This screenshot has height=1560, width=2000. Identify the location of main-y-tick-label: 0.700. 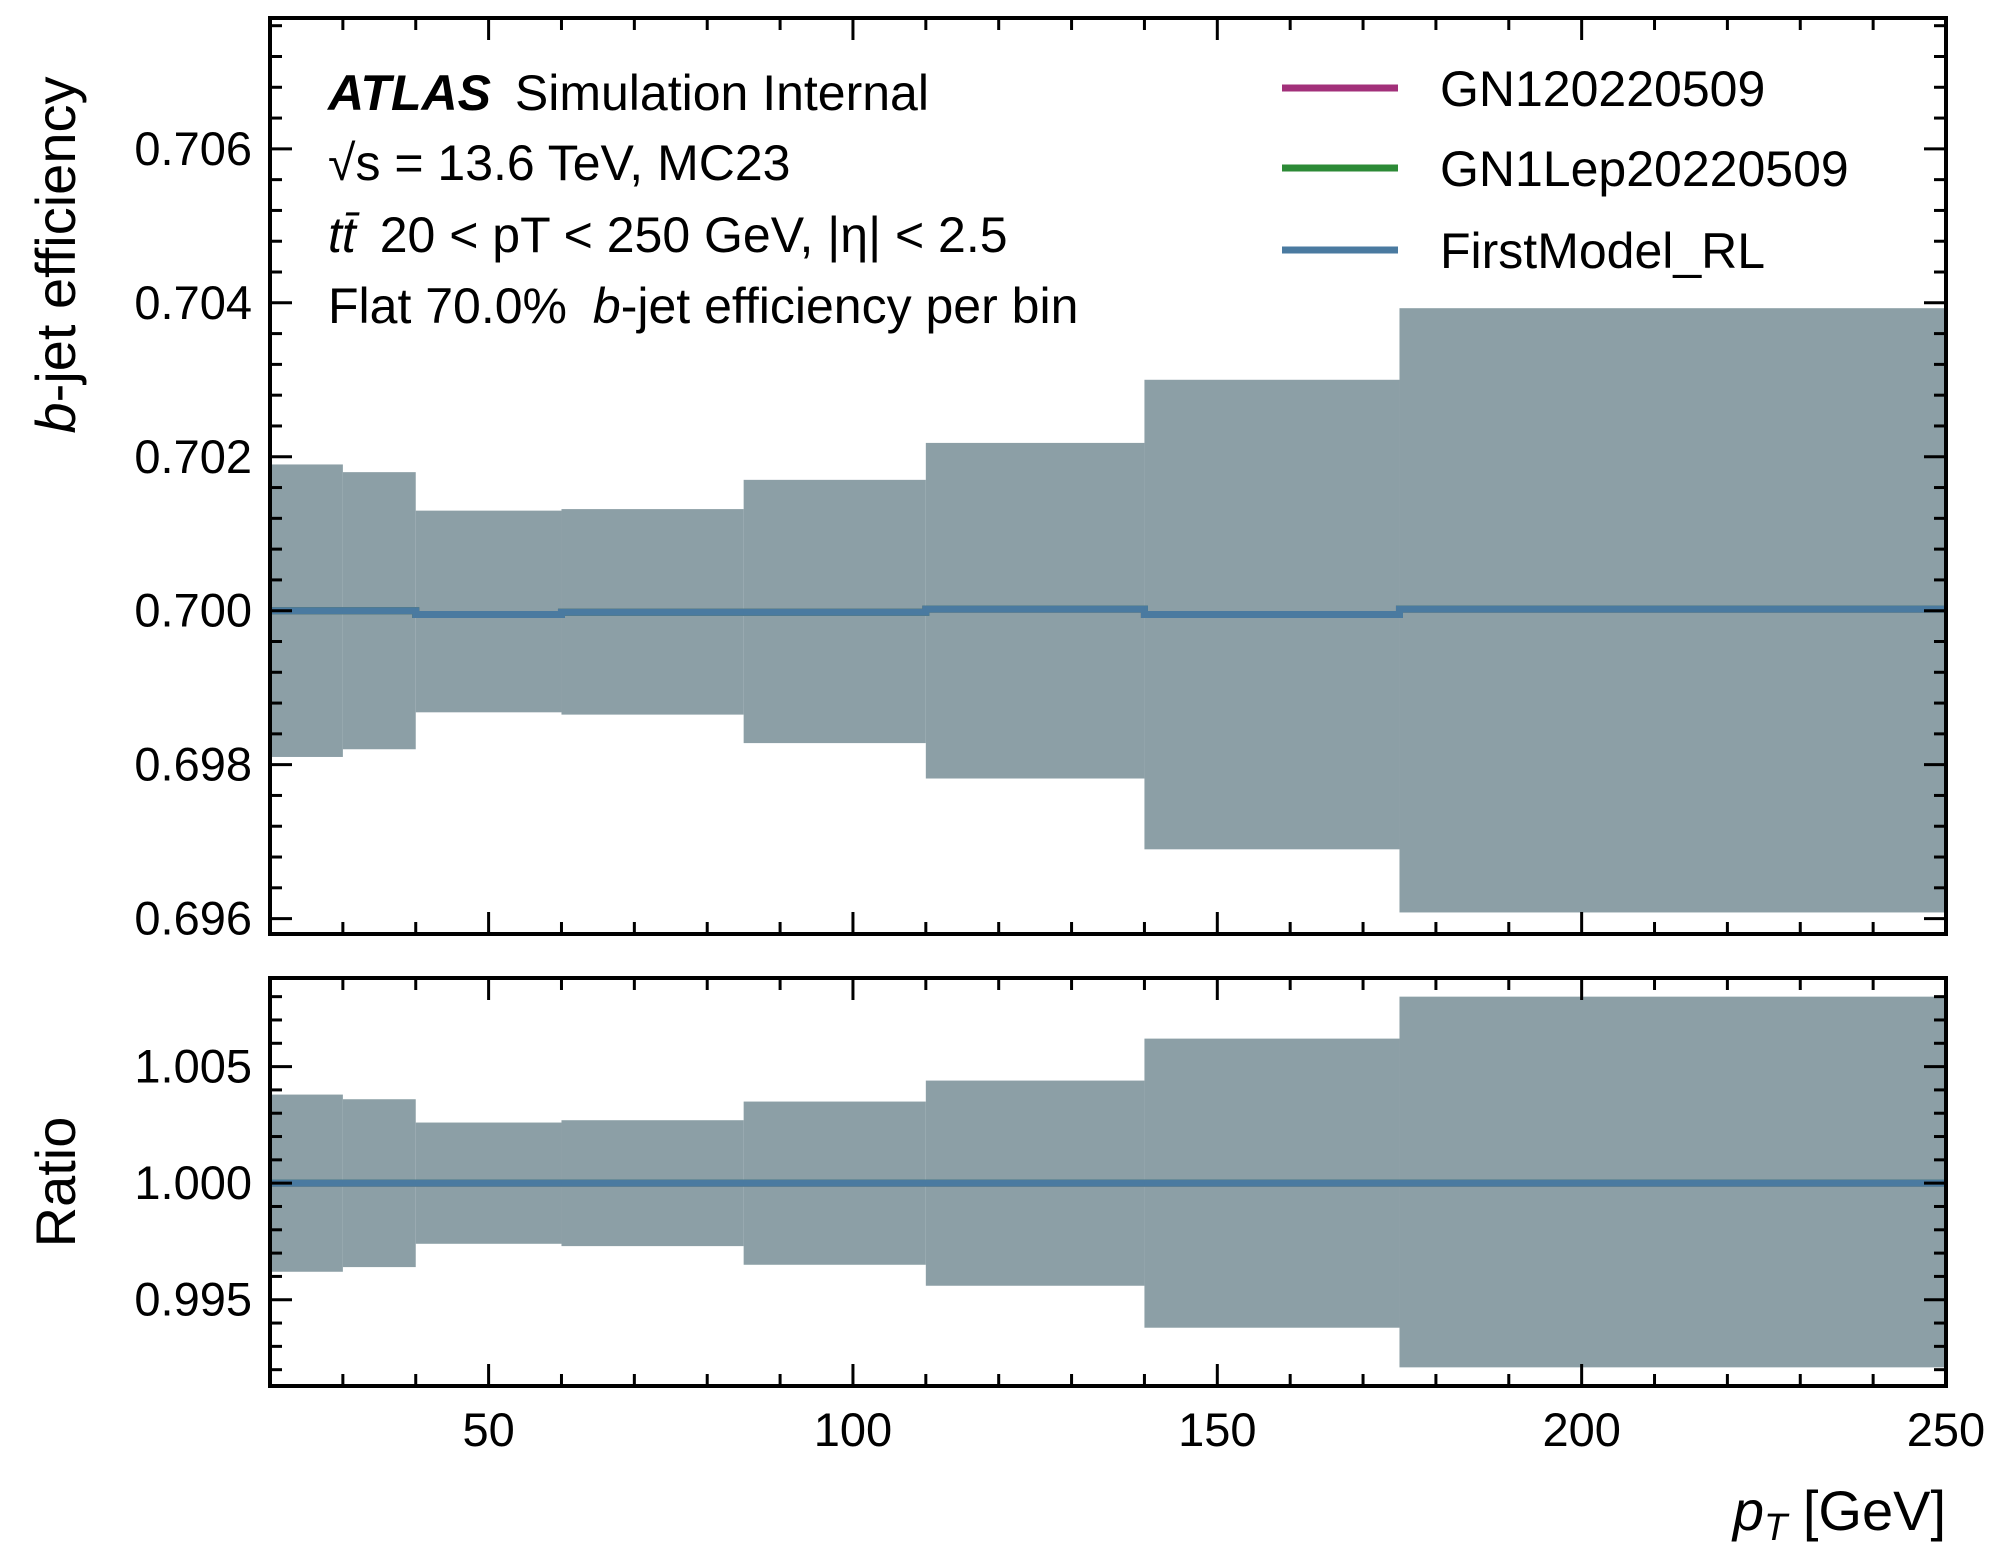
(193, 610).